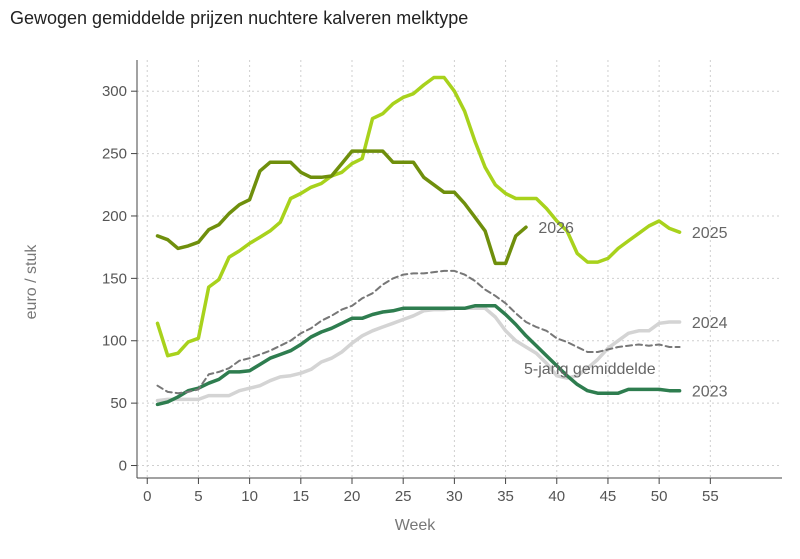  I want to click on series-line-2024, so click(418, 354).